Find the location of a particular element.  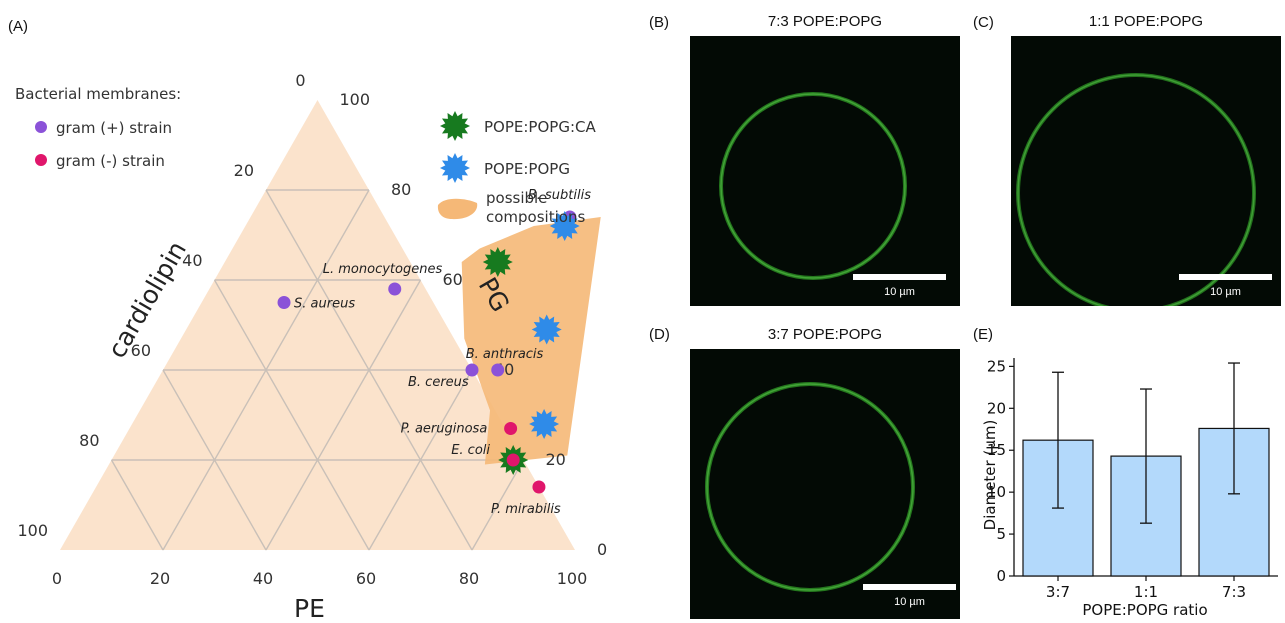

panel-label-e: (E) is located at coordinates (983, 334).